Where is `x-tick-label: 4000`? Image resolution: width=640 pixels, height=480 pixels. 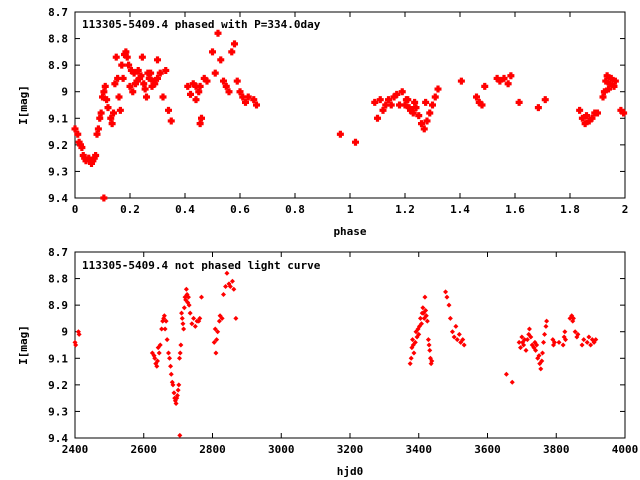
x-tick-label: 4000 is located at coordinates (625, 449).